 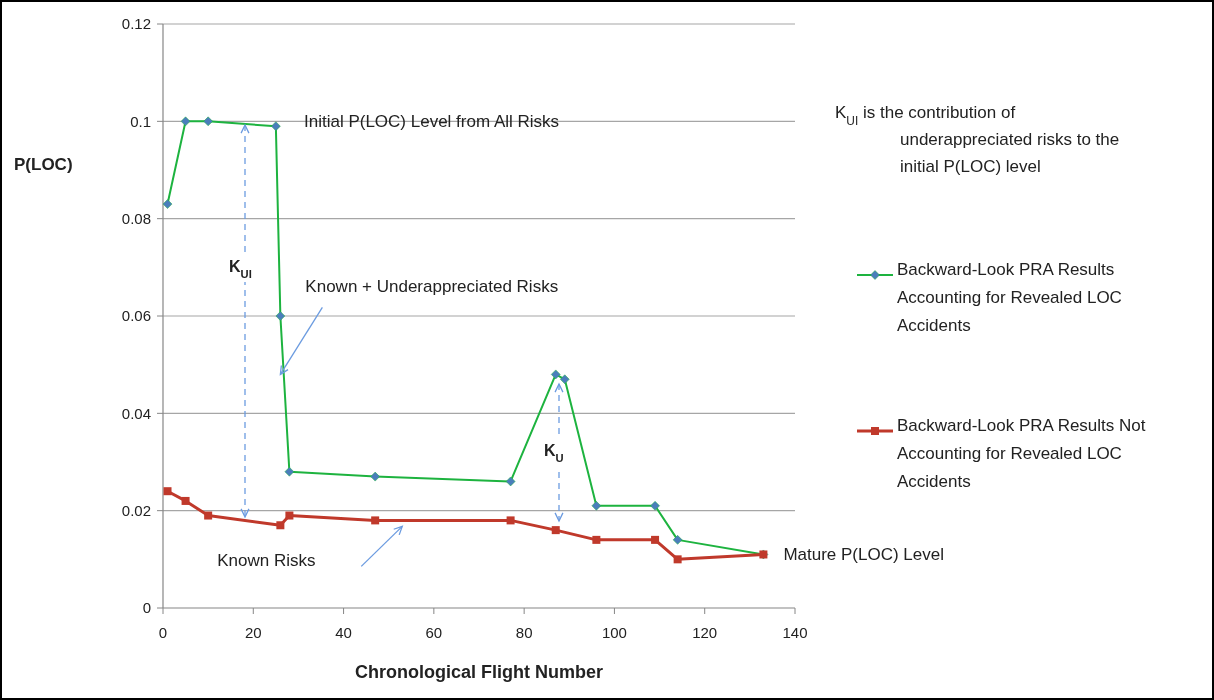 What do you see at coordinates (163, 632) in the screenshot?
I see `x-tick-label: 0` at bounding box center [163, 632].